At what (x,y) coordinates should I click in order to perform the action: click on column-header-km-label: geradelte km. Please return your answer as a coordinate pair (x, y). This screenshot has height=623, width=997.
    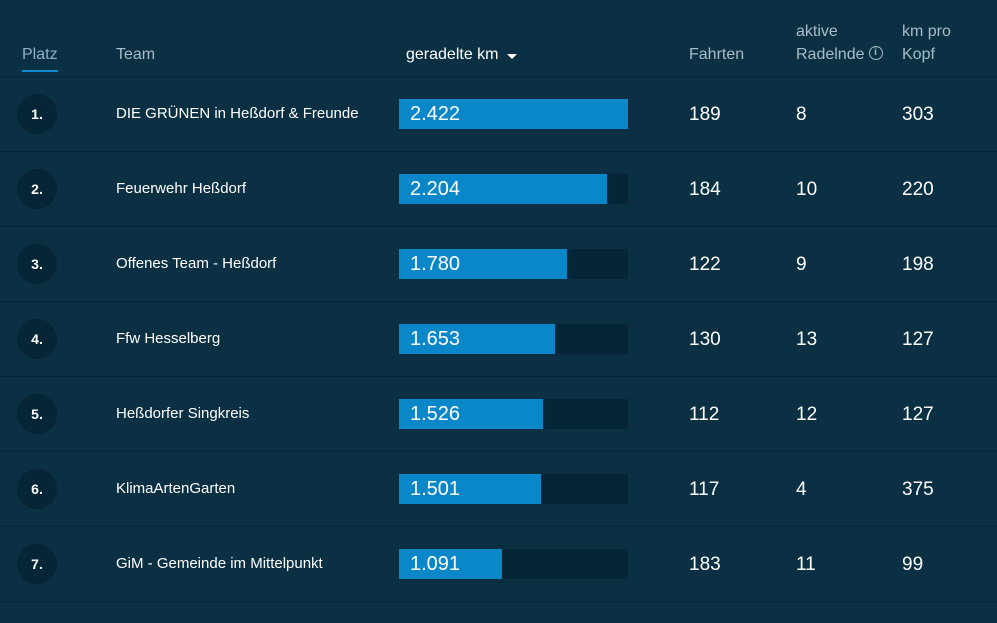
    Looking at the image, I should click on (452, 54).